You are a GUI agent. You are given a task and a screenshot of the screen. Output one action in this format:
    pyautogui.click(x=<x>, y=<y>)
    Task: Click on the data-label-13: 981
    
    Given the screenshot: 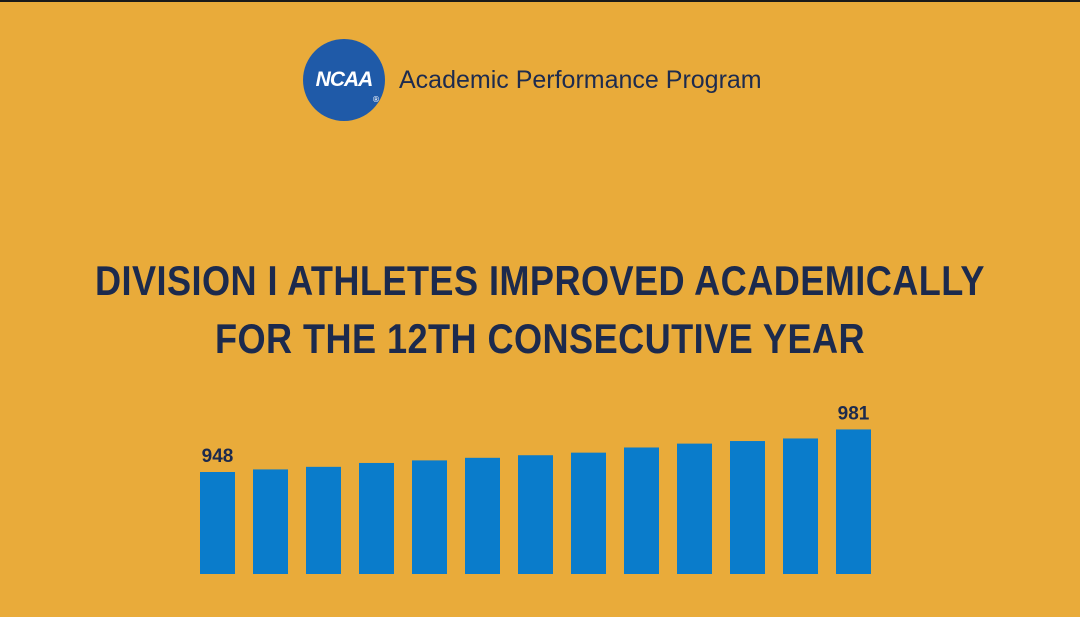 What is the action you would take?
    pyautogui.click(x=854, y=413)
    